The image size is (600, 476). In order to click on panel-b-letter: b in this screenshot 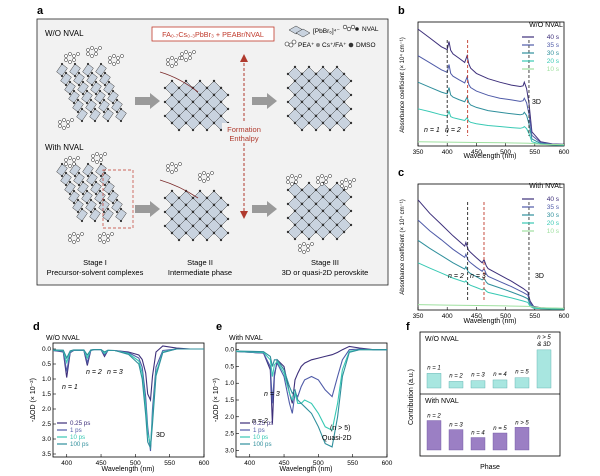, I will do `click(401, 11)`.